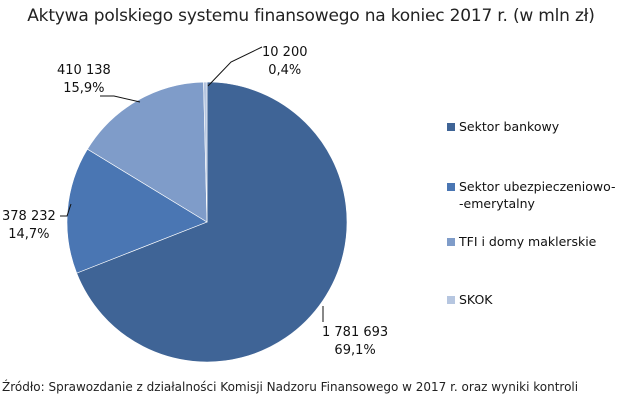 The image size is (622, 400). Describe the element at coordinates (205, 152) in the screenshot. I see `slice-skok` at that location.